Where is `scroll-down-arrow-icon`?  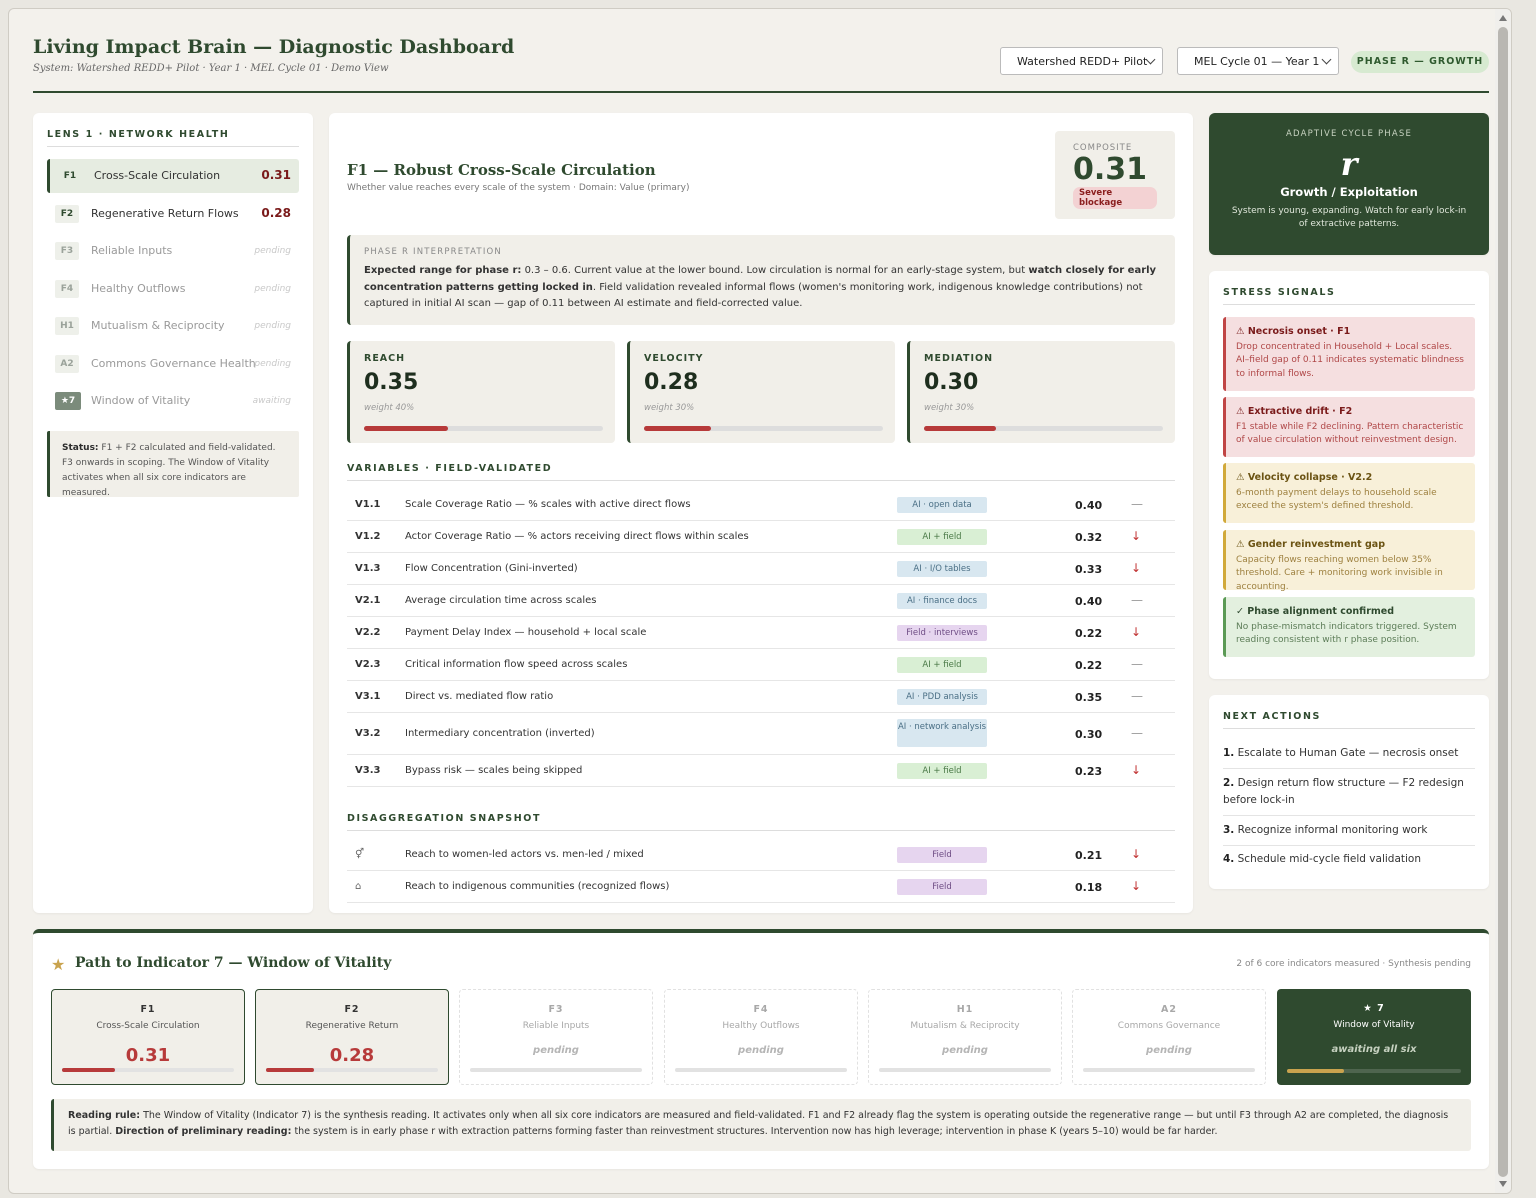 scroll-down-arrow-icon is located at coordinates (1503, 1184).